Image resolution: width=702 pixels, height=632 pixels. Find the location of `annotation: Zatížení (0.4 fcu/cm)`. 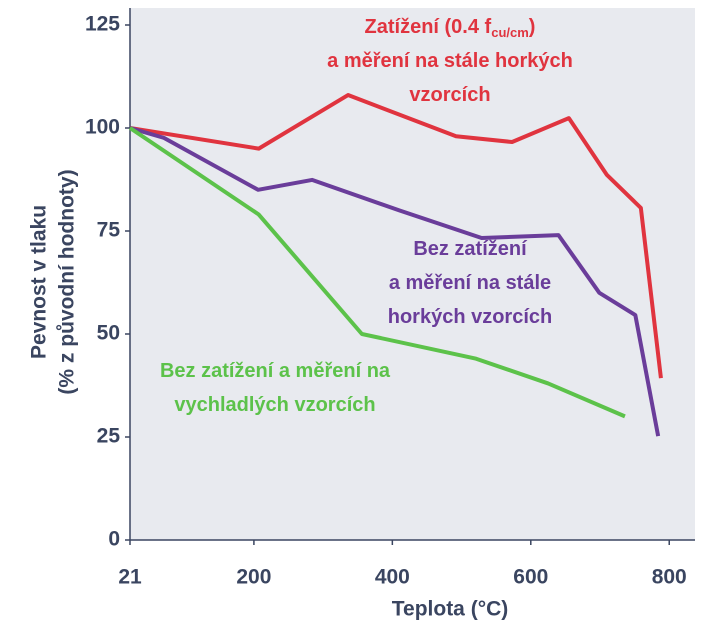

annotation: Zatížení (0.4 fcu/cm) is located at coordinates (450, 28).